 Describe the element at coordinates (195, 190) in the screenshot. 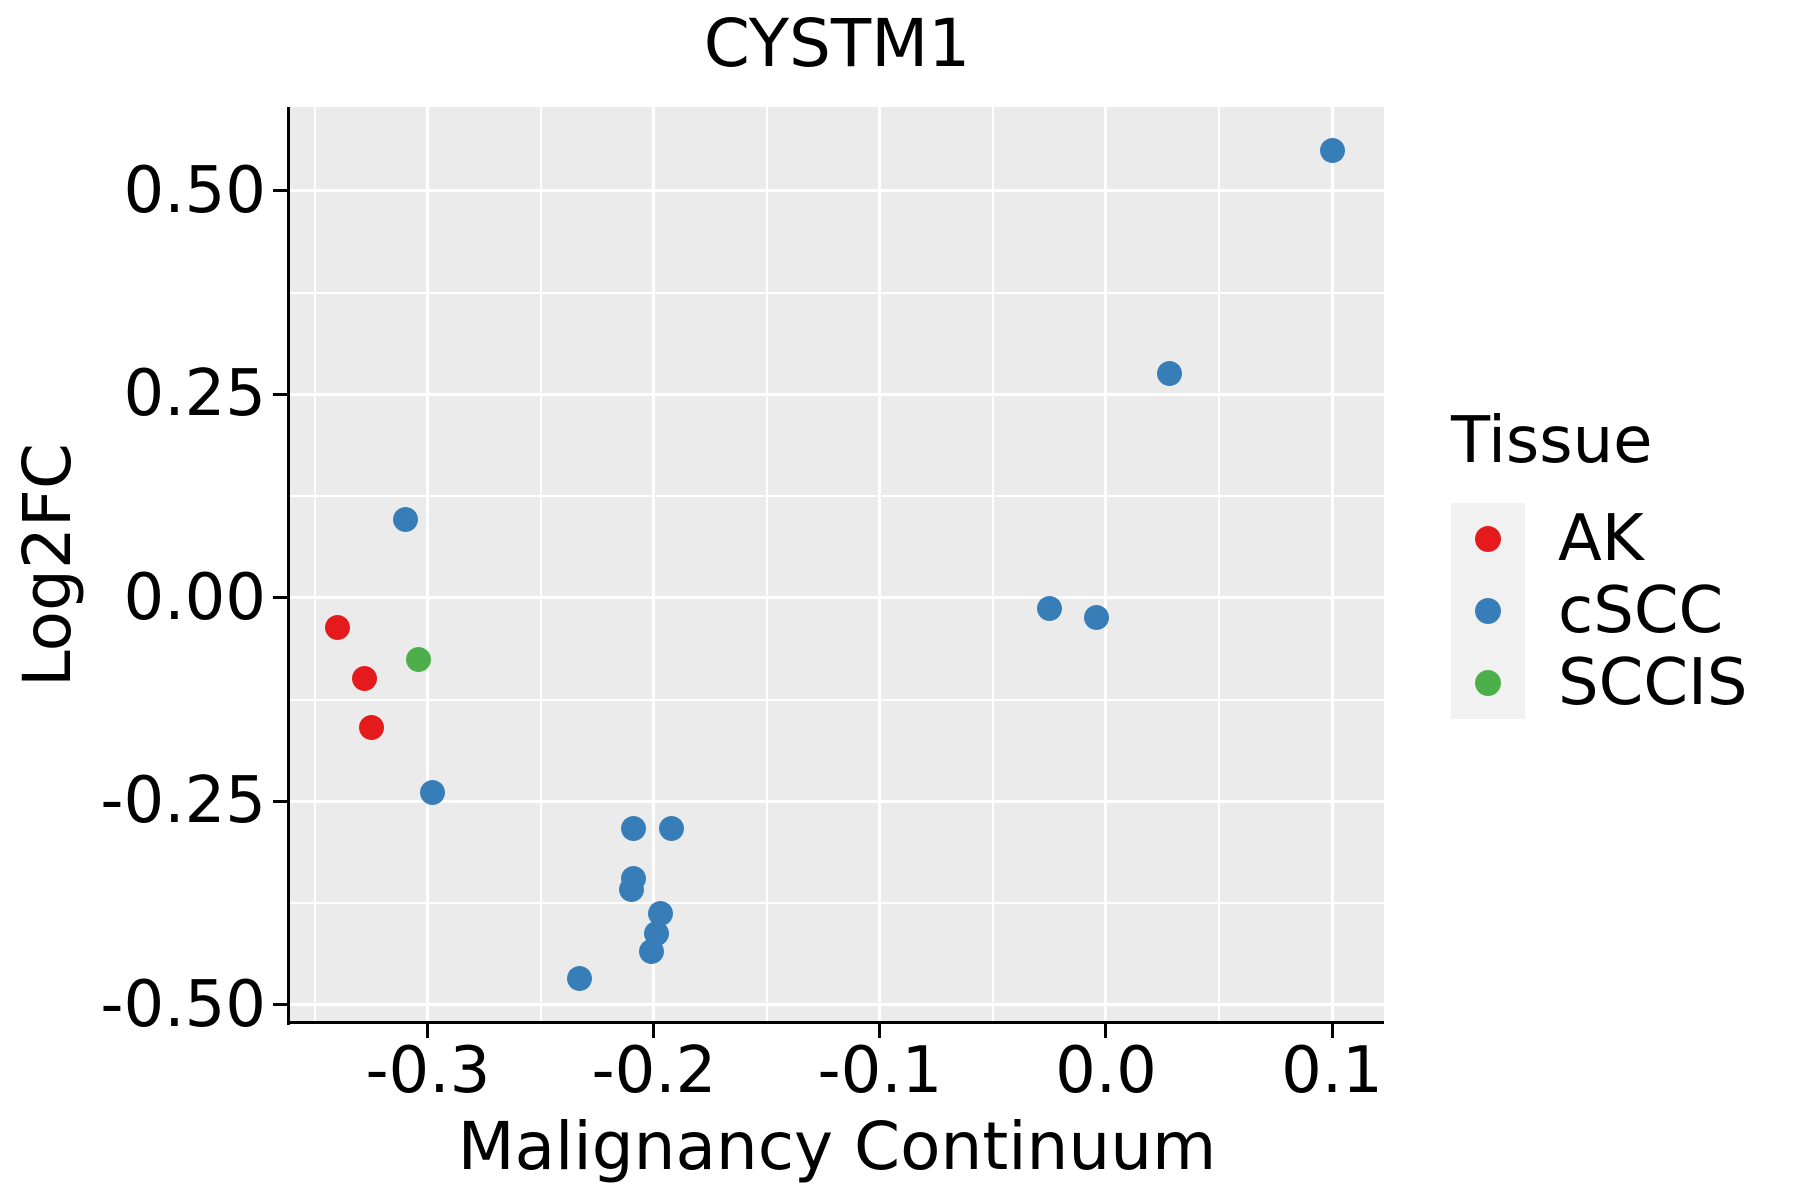

I see `y-tick-label: 0.50` at that location.